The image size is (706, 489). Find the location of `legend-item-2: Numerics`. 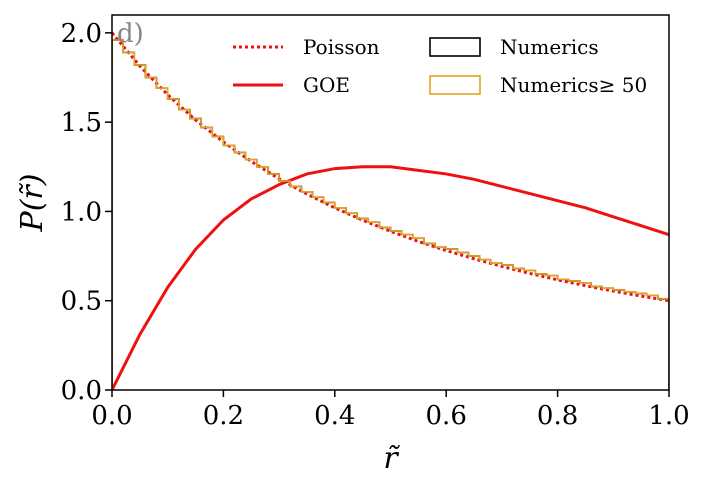

legend-item-2: Numerics is located at coordinates (514, 47).